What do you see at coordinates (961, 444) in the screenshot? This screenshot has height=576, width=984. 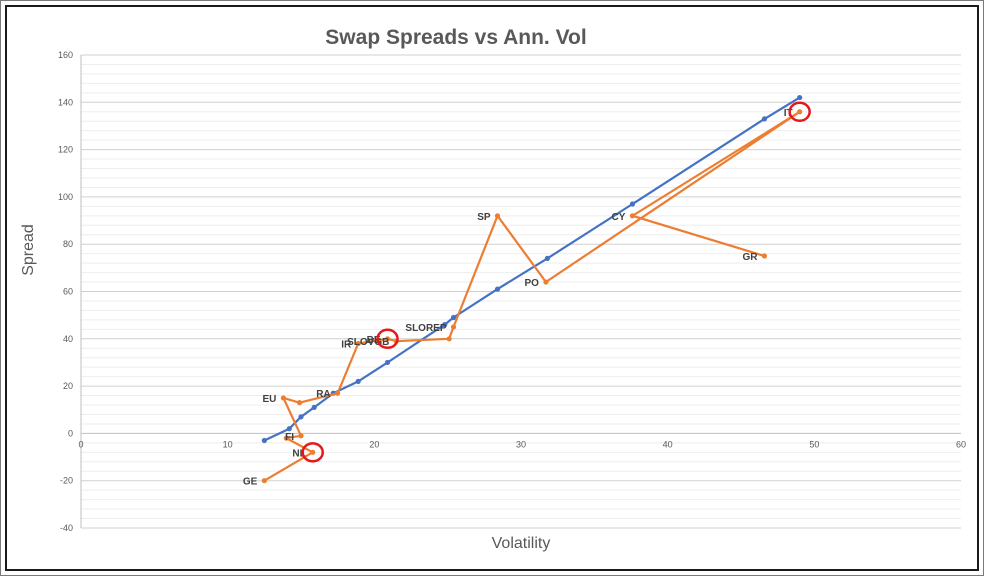 I see `x-tick-label: 60` at bounding box center [961, 444].